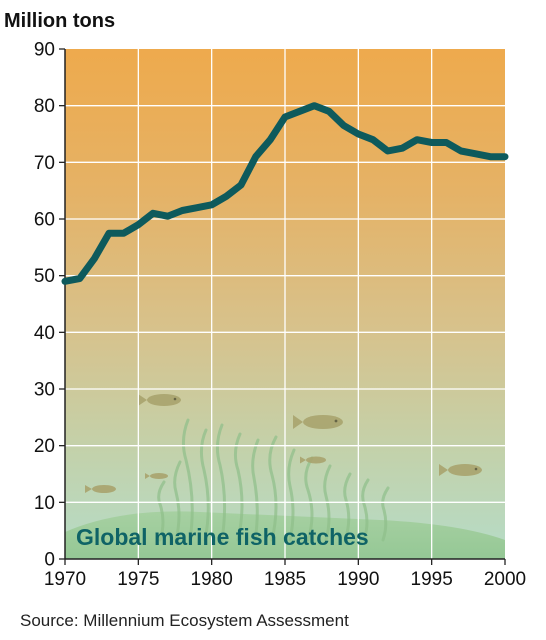  Describe the element at coordinates (44, 220) in the screenshot. I see `y-tick-label: 60` at that location.